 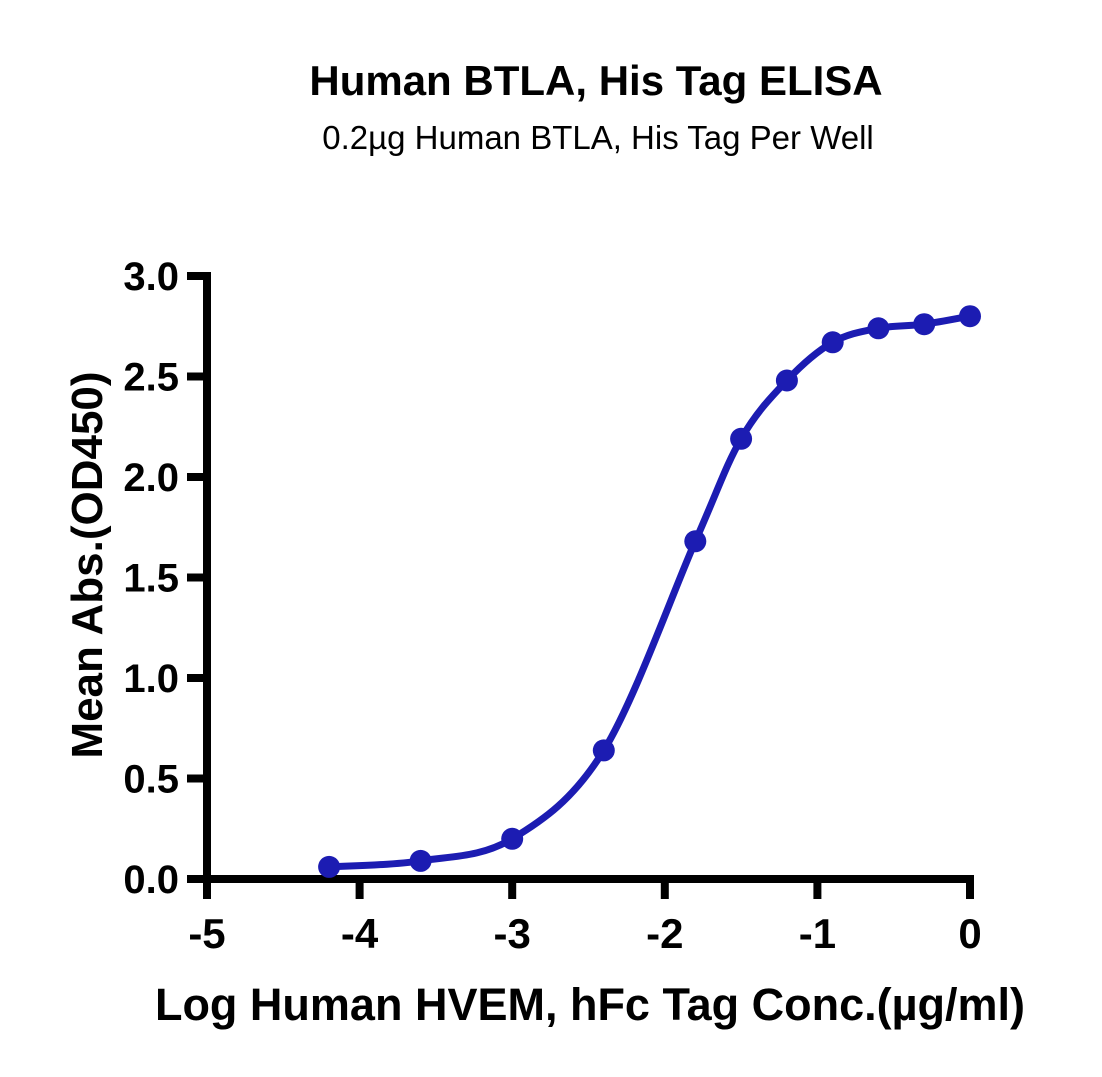 I want to click on y-tick-label: 1.5, so click(x=151, y=579).